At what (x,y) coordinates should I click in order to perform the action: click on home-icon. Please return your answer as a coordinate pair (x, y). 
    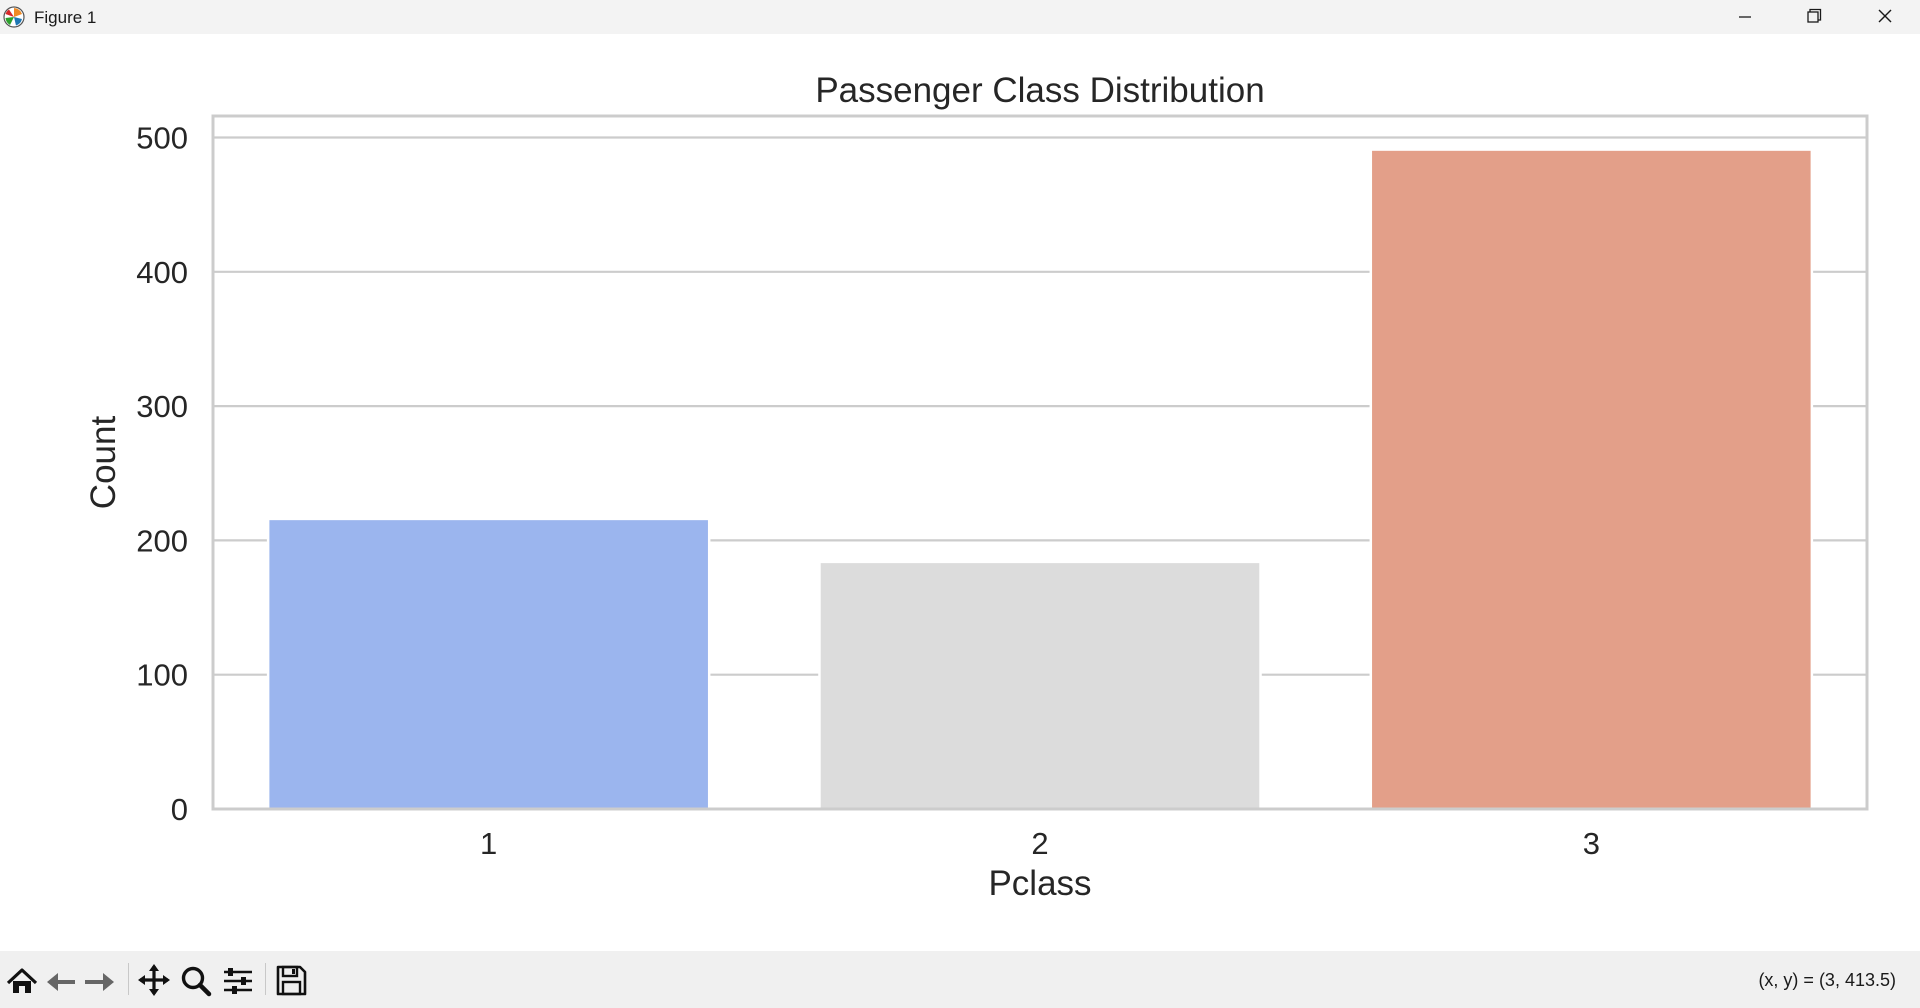
    Looking at the image, I should click on (22, 980).